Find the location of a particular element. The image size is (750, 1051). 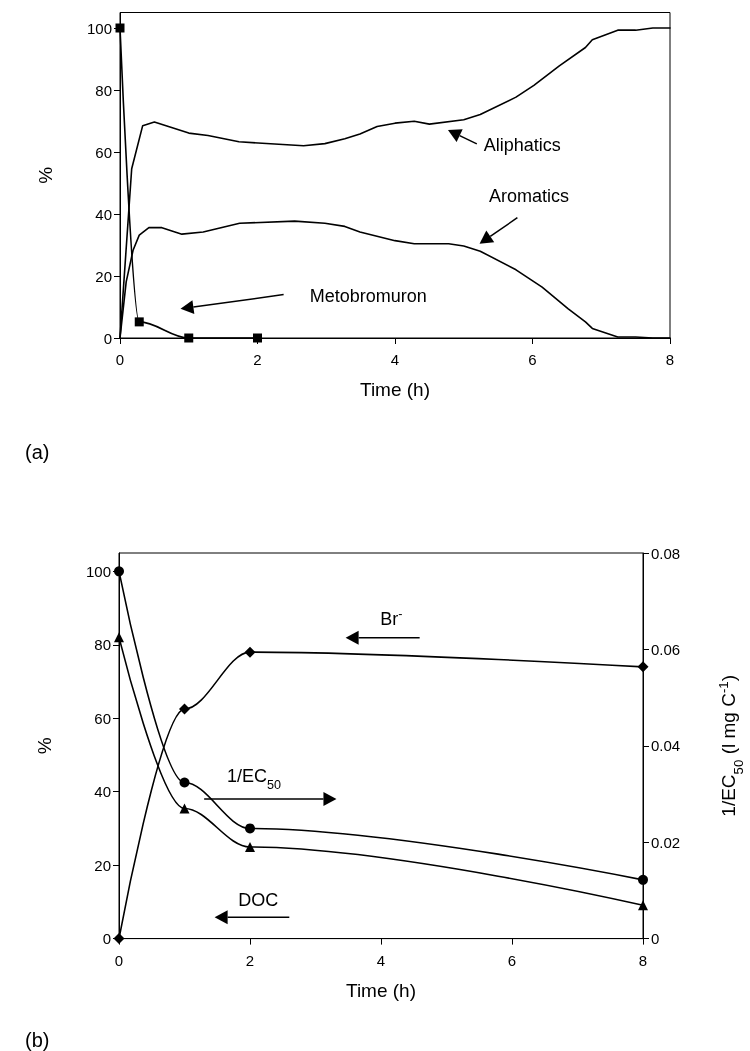

y2-tick-label: 0.06 is located at coordinates (666, 649).